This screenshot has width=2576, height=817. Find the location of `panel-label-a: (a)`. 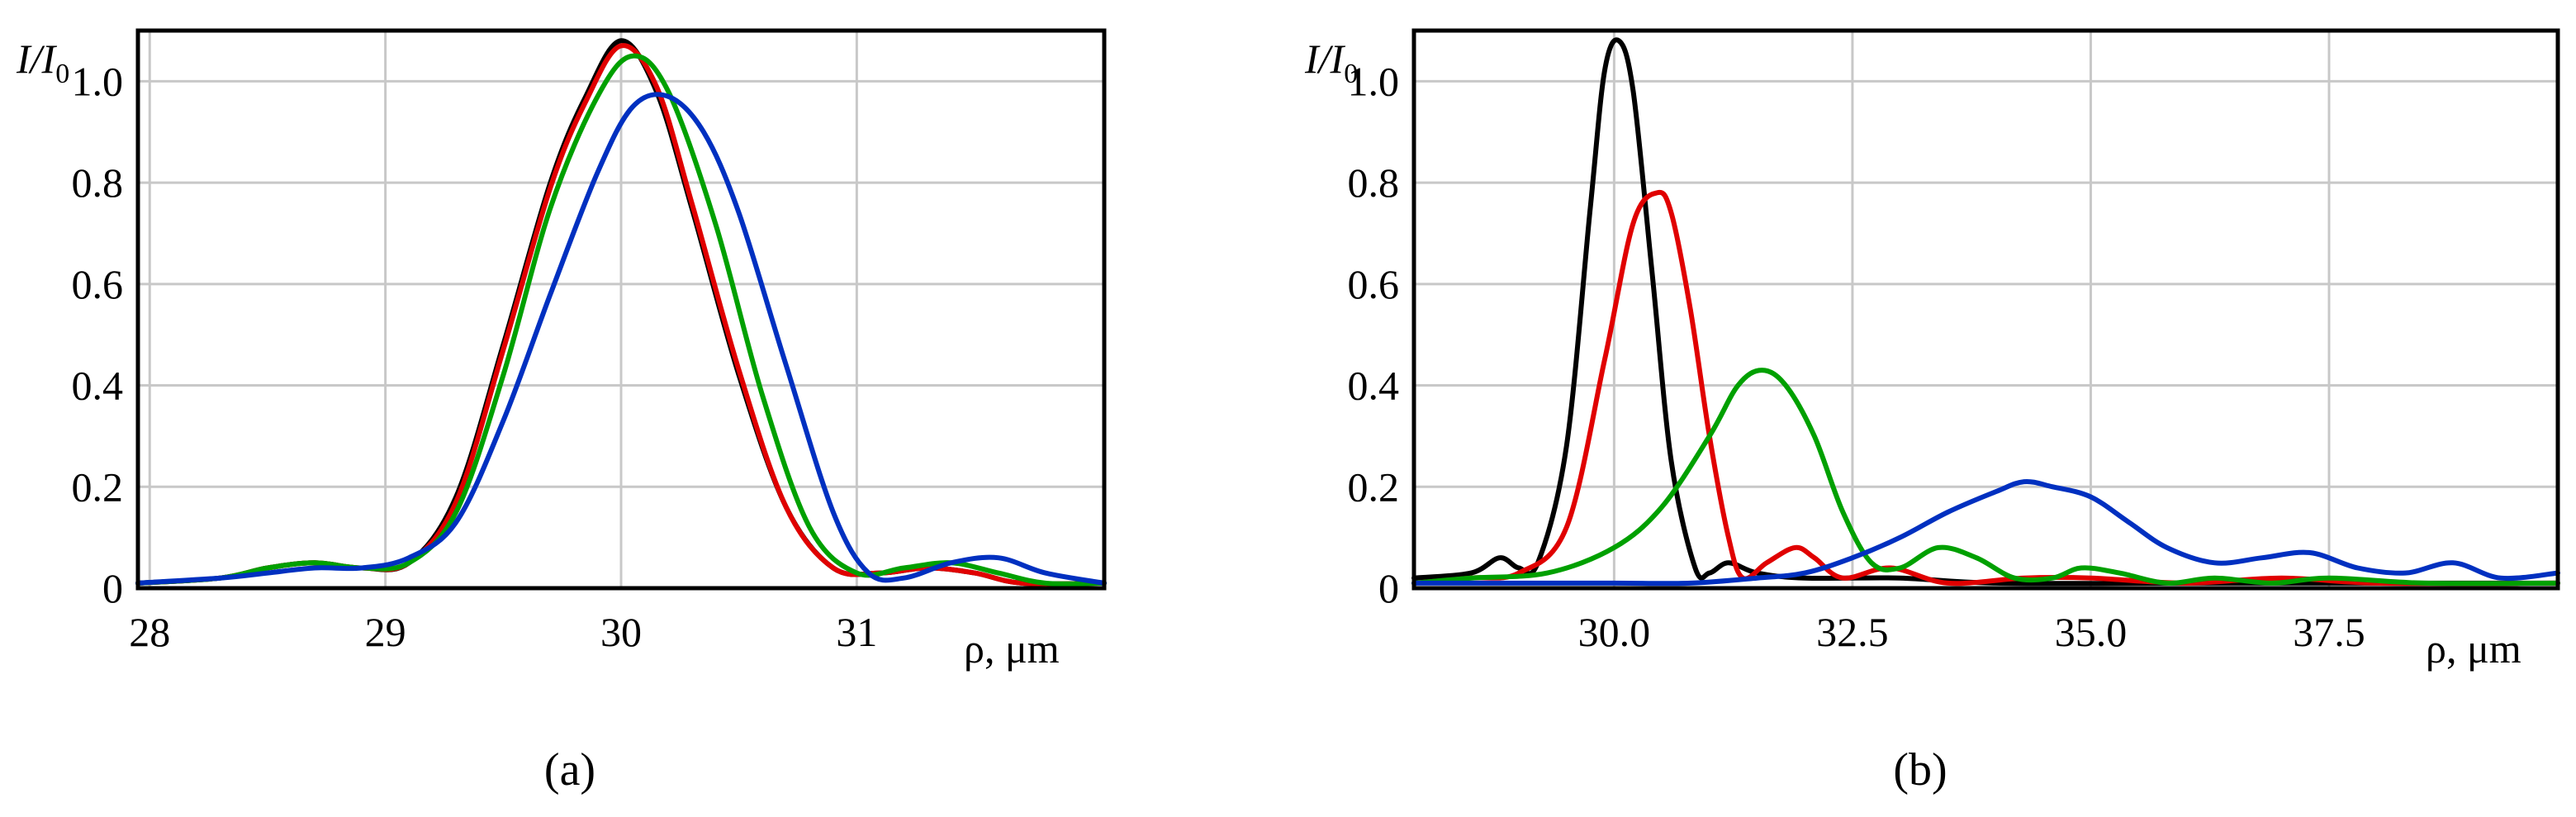

panel-label-a: (a) is located at coordinates (569, 770).